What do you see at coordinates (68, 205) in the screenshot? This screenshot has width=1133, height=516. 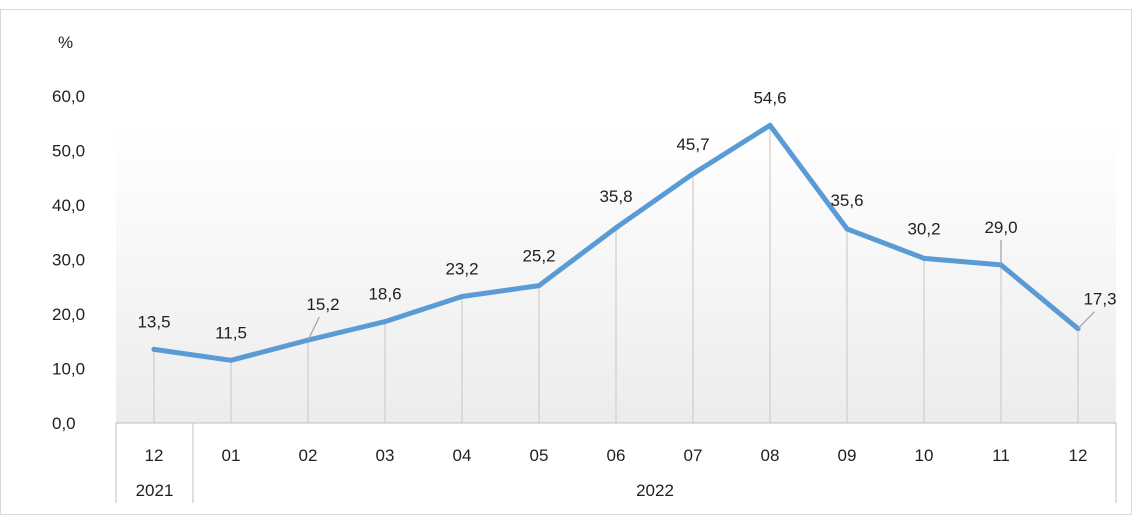 I see `y-tick-label: 40,0` at bounding box center [68, 205].